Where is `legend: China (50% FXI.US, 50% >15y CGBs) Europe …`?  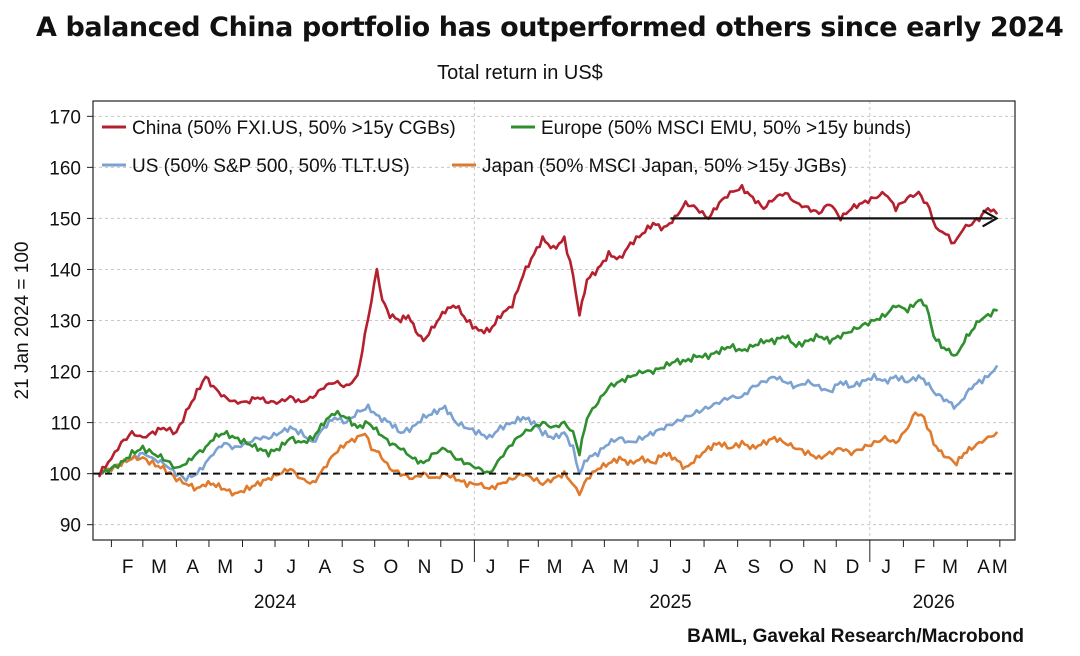 legend: China (50% FXI.US, 50% >15y CGBs) Europe … is located at coordinates (506, 147).